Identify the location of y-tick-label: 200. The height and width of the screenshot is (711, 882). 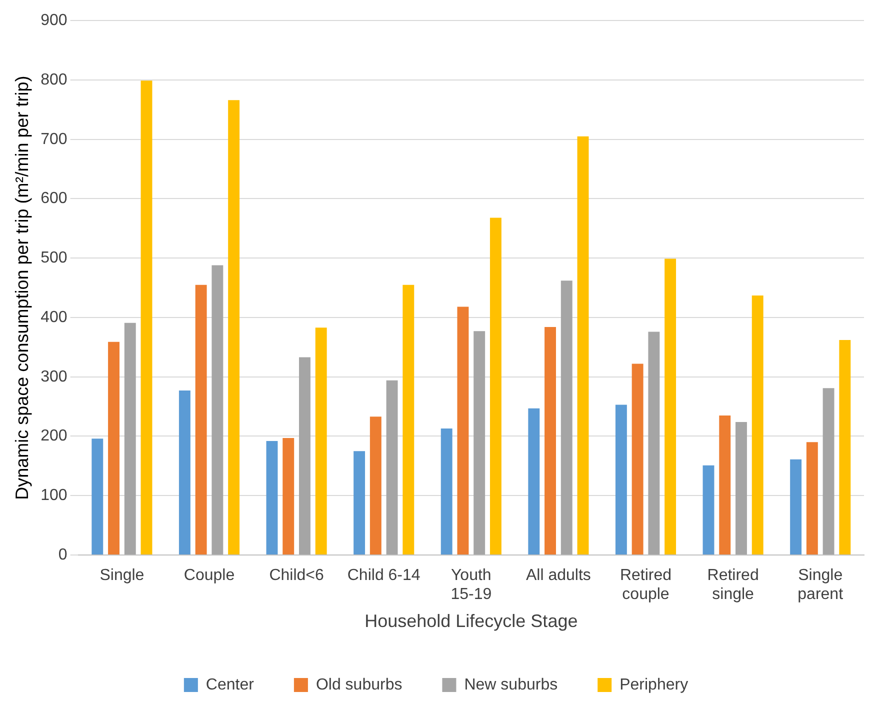
(54, 436).